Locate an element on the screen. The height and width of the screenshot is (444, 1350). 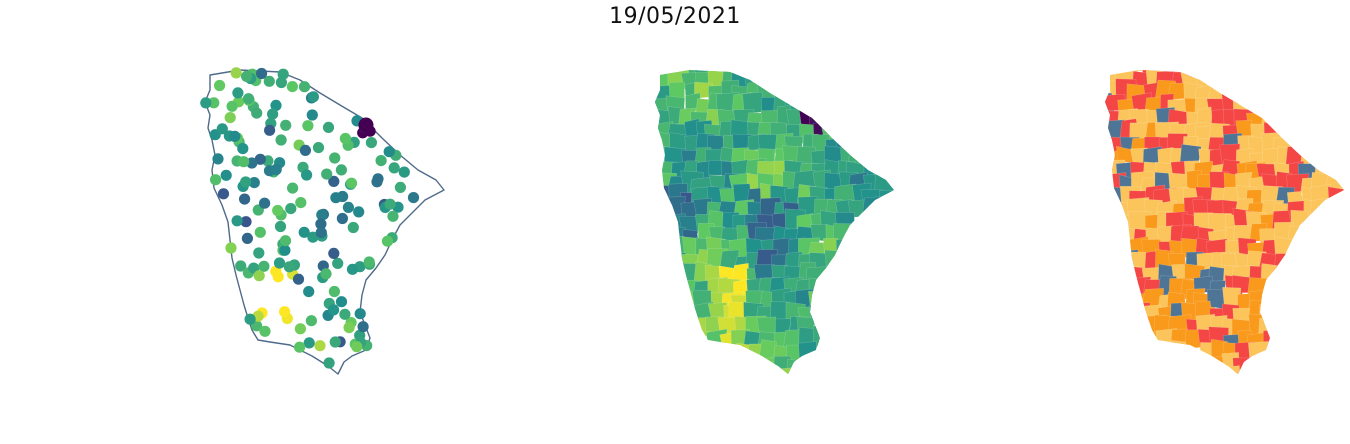
municipality-regions is located at coordinates (774, 222).